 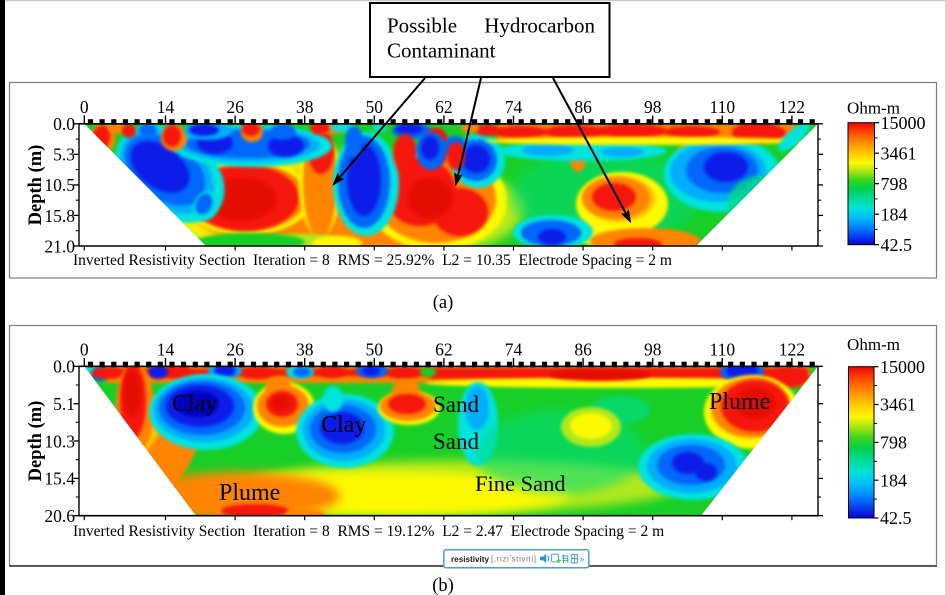 I want to click on svg-text: Hydrocarbon, so click(x=539, y=26).